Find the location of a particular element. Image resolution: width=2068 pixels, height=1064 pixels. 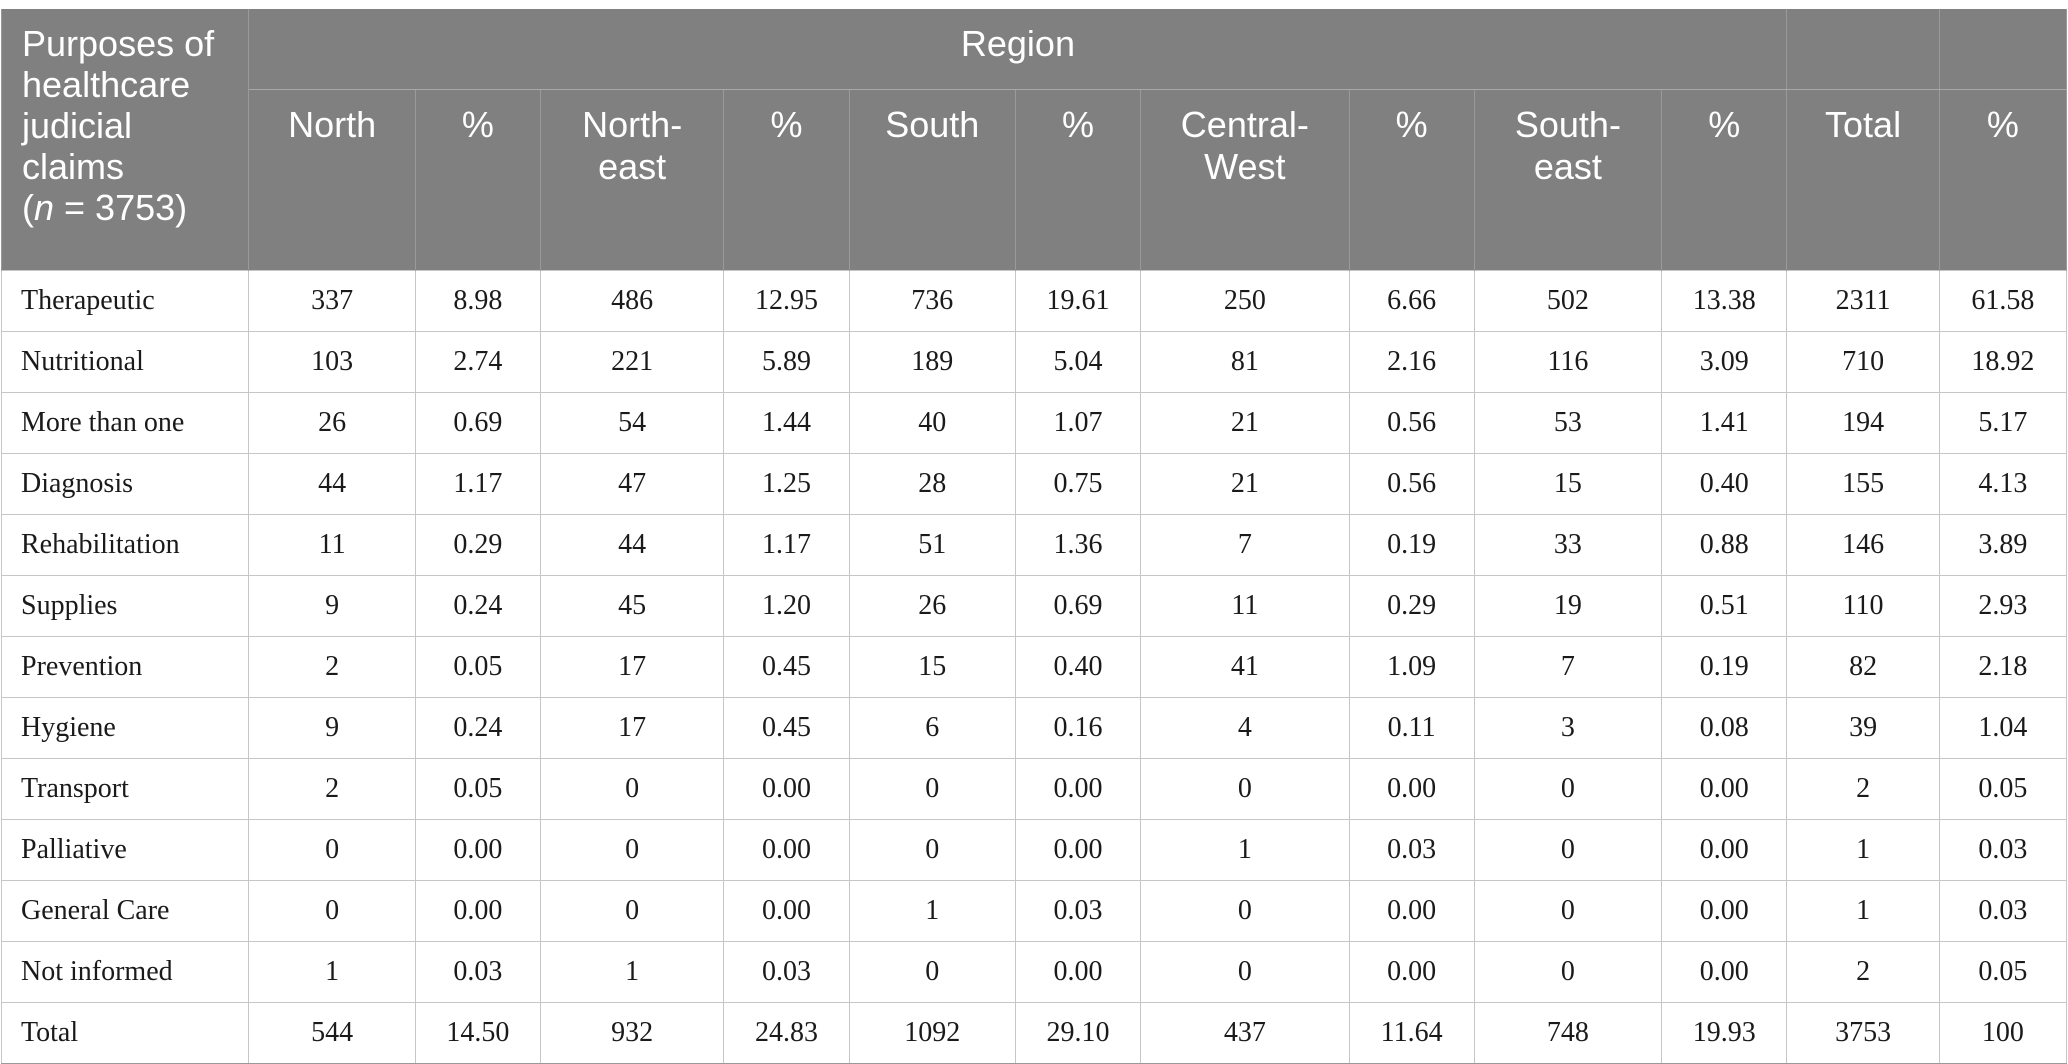

percent-cell: 1.25 is located at coordinates (786, 484).